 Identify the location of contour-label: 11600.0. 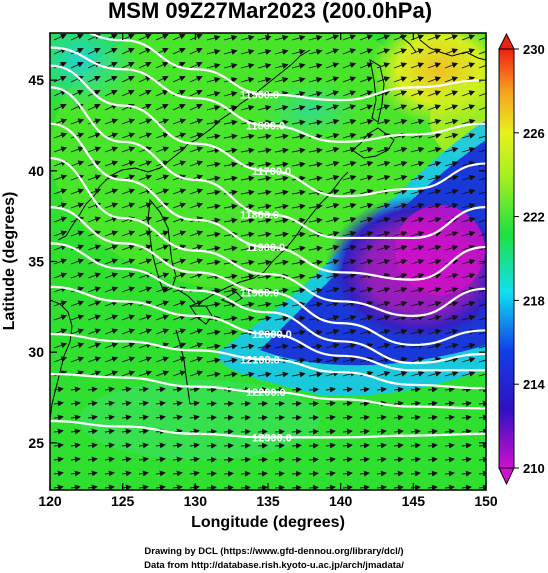
(265, 126).